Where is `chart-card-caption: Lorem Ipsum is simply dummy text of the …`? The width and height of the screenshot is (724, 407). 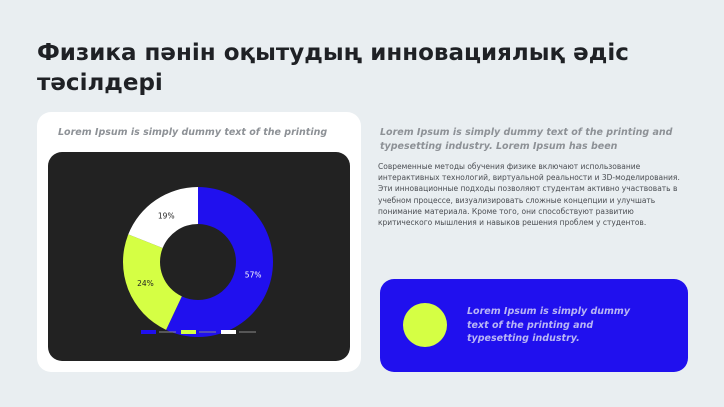 chart-card-caption: Lorem Ipsum is simply dummy text of the … is located at coordinates (193, 132).